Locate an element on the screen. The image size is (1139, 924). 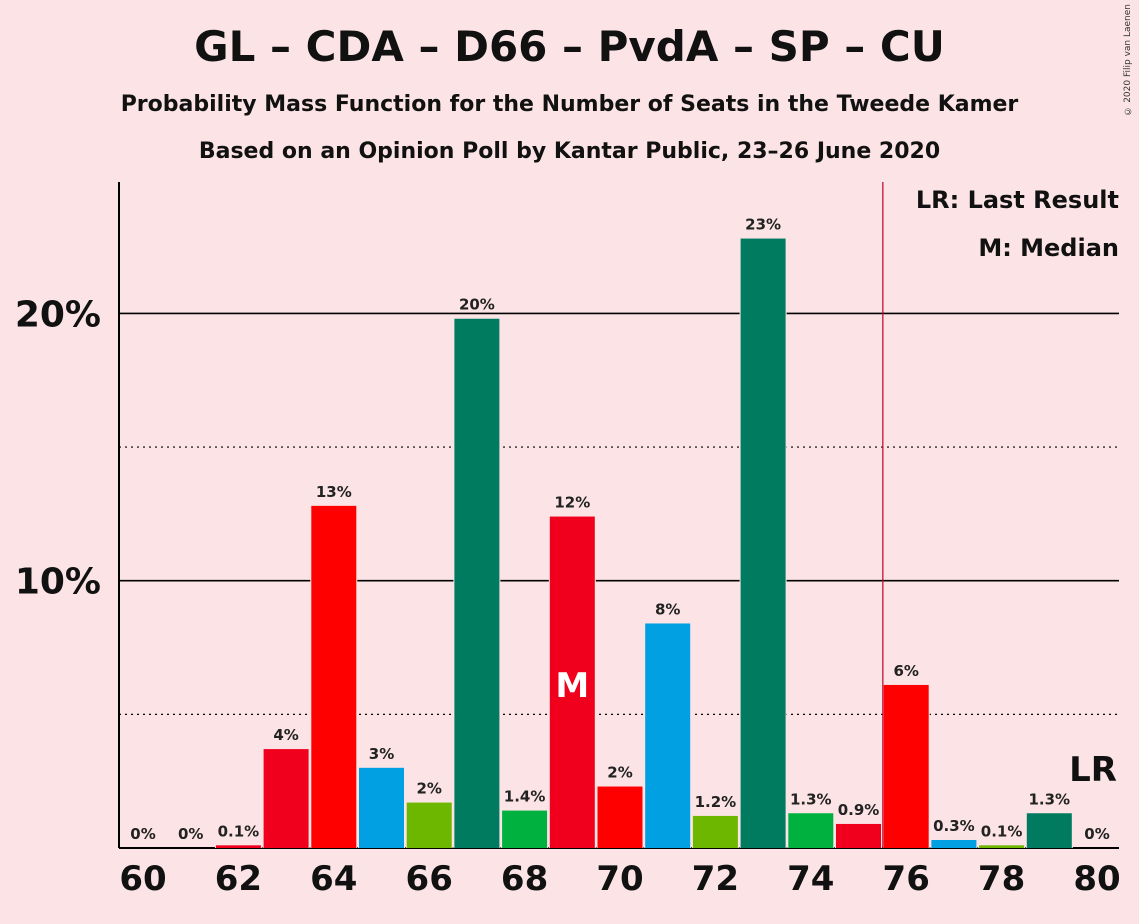
legend-last-result: LR: Last Result is located at coordinates (1017, 200).